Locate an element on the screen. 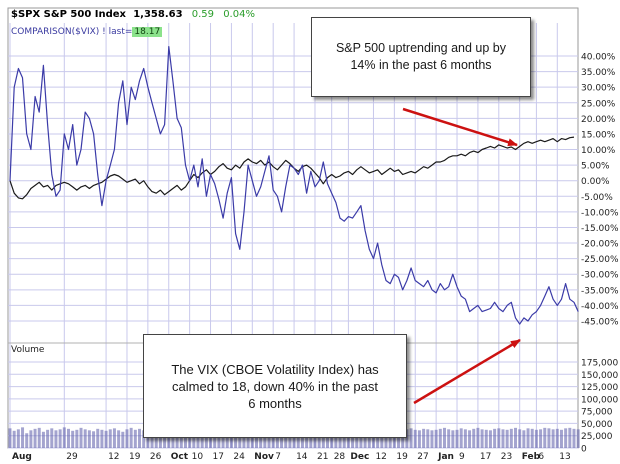 The width and height of the screenshot is (620, 464). arrow-to-vix is located at coordinates (467, 371).